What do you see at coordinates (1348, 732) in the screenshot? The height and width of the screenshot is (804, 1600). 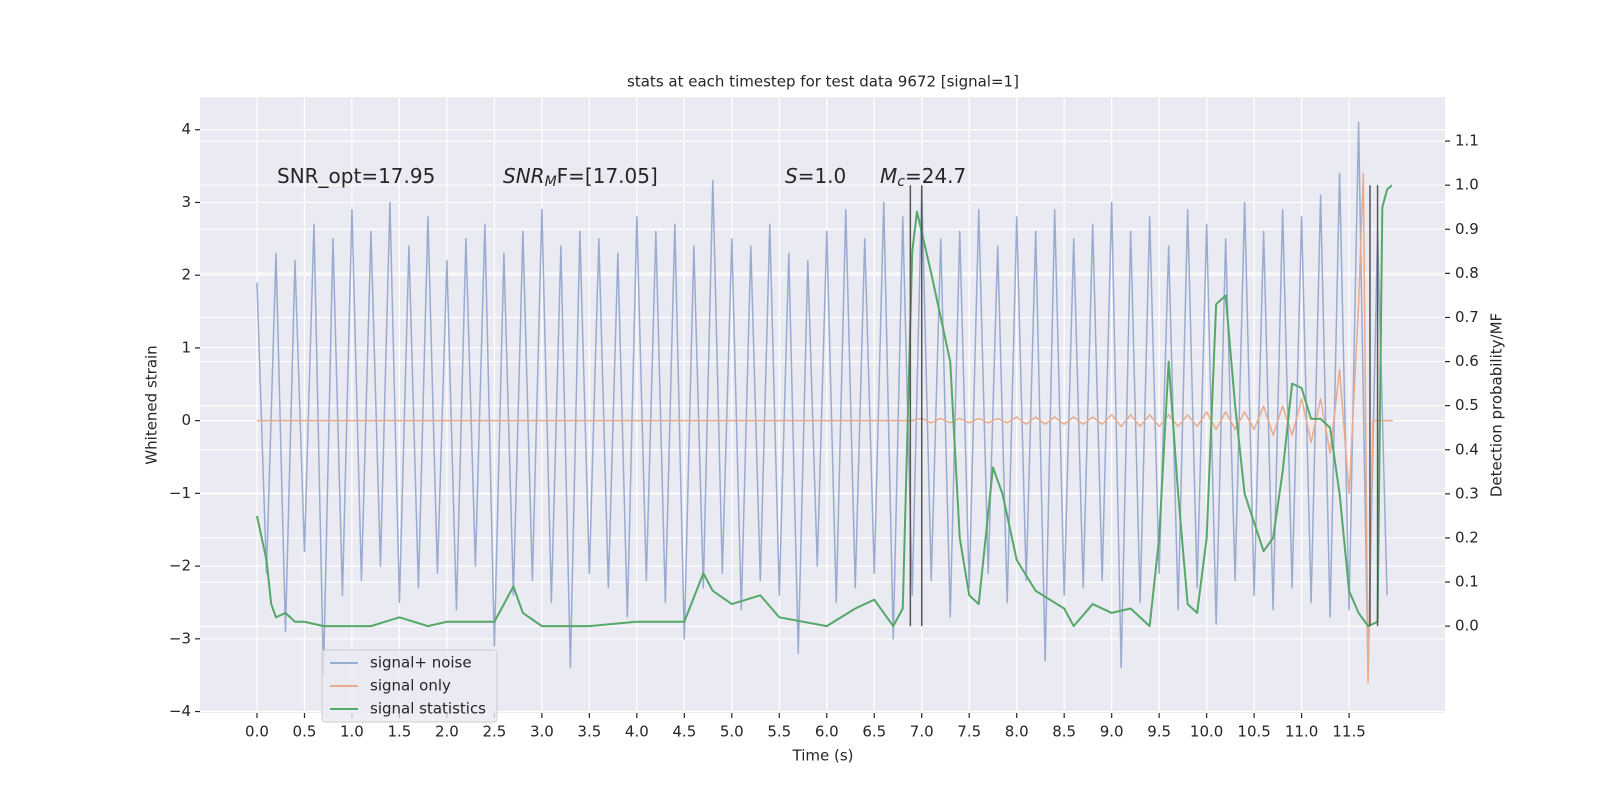 I see `x-tick-label: 11.5` at bounding box center [1348, 732].